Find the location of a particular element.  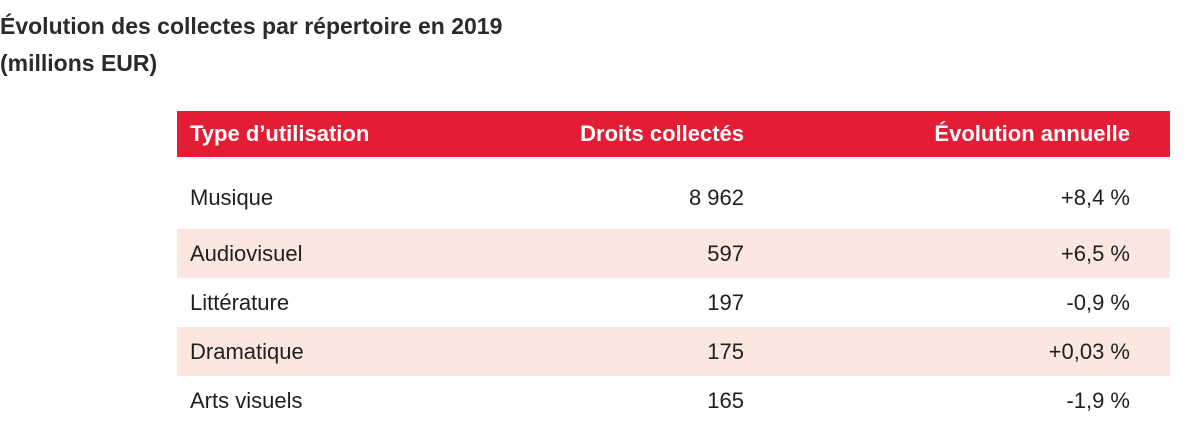

cell-type: Dramatique is located at coordinates (247, 351).